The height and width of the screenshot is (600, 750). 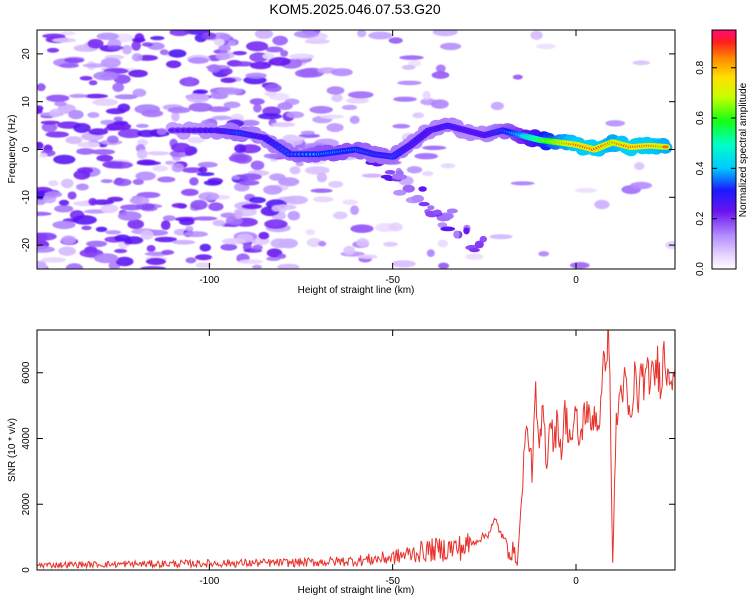 What do you see at coordinates (12, 149) in the screenshot?
I see `spectrogram-y-axis-label: Frequency (Hz)` at bounding box center [12, 149].